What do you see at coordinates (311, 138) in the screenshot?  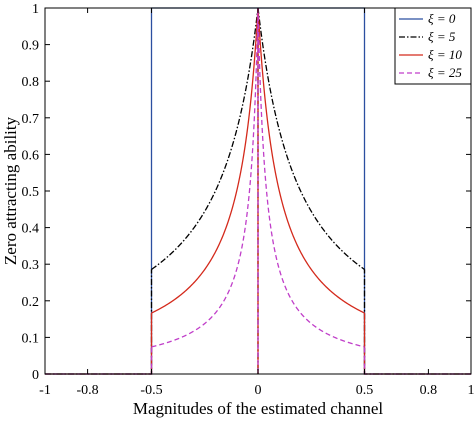 I see `series-path-right` at bounding box center [311, 138].